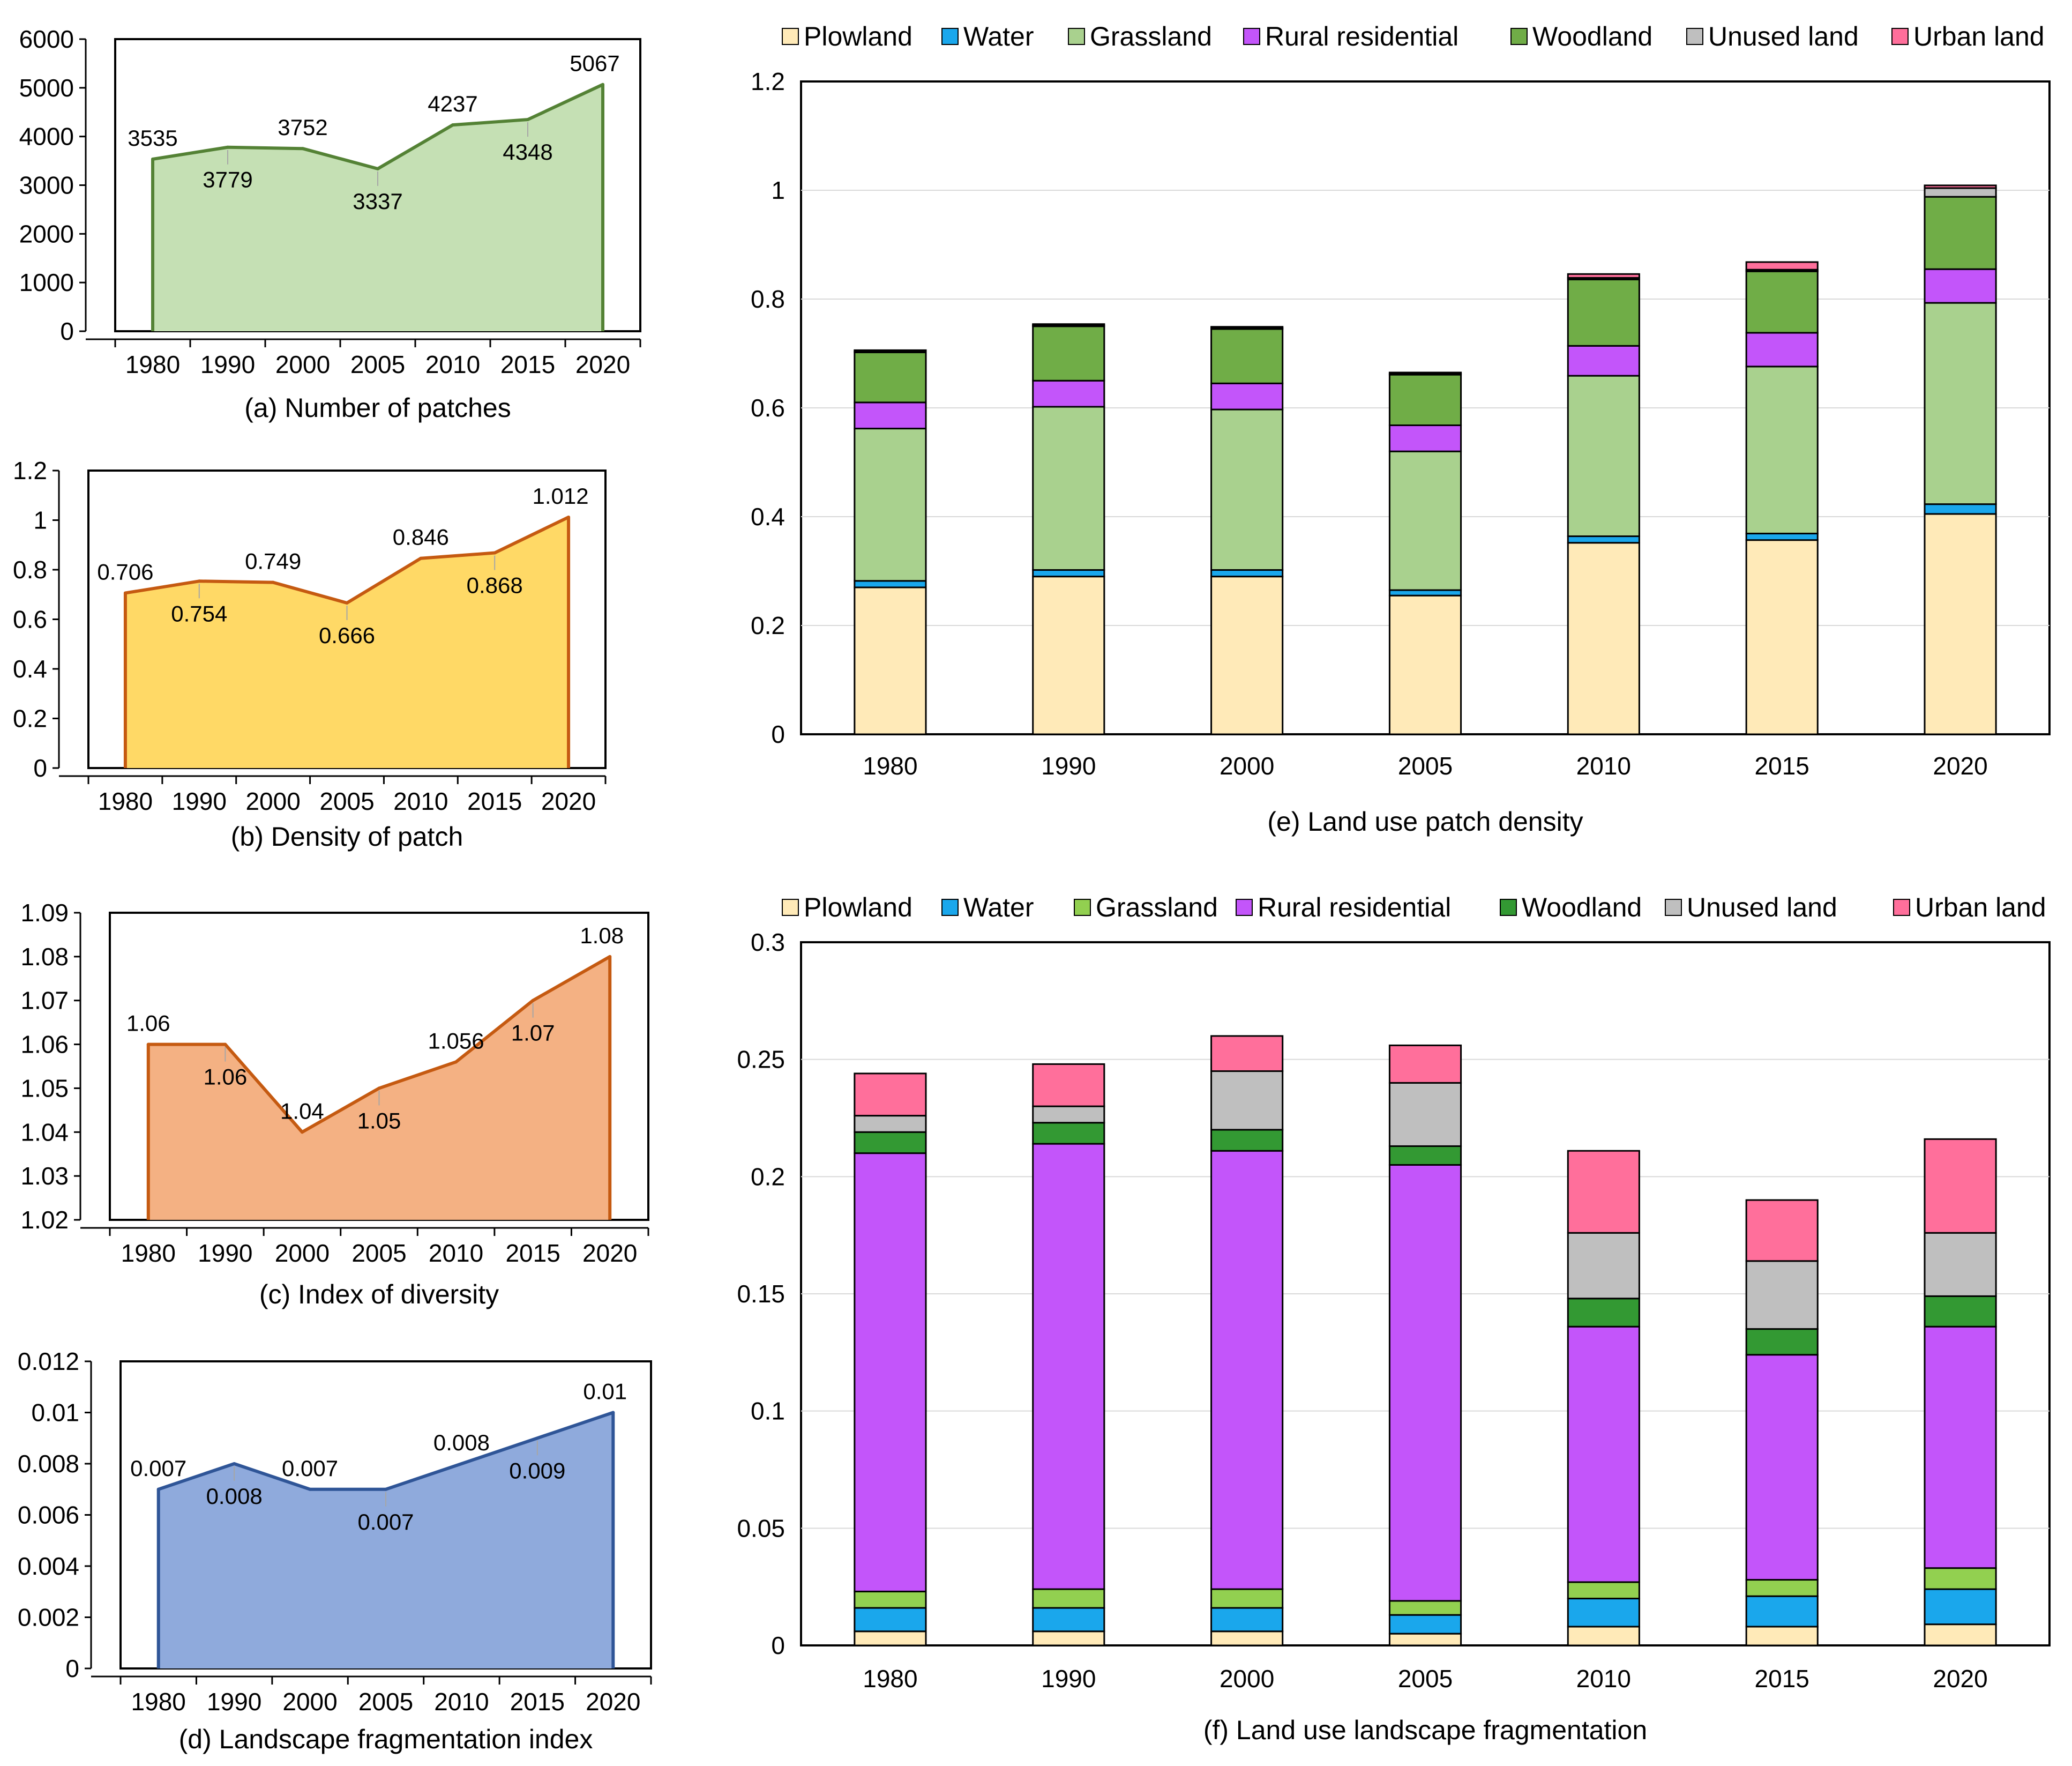 This screenshot has height=1766, width=2072. I want to click on chart-a-data-label: 3752, so click(302, 127).